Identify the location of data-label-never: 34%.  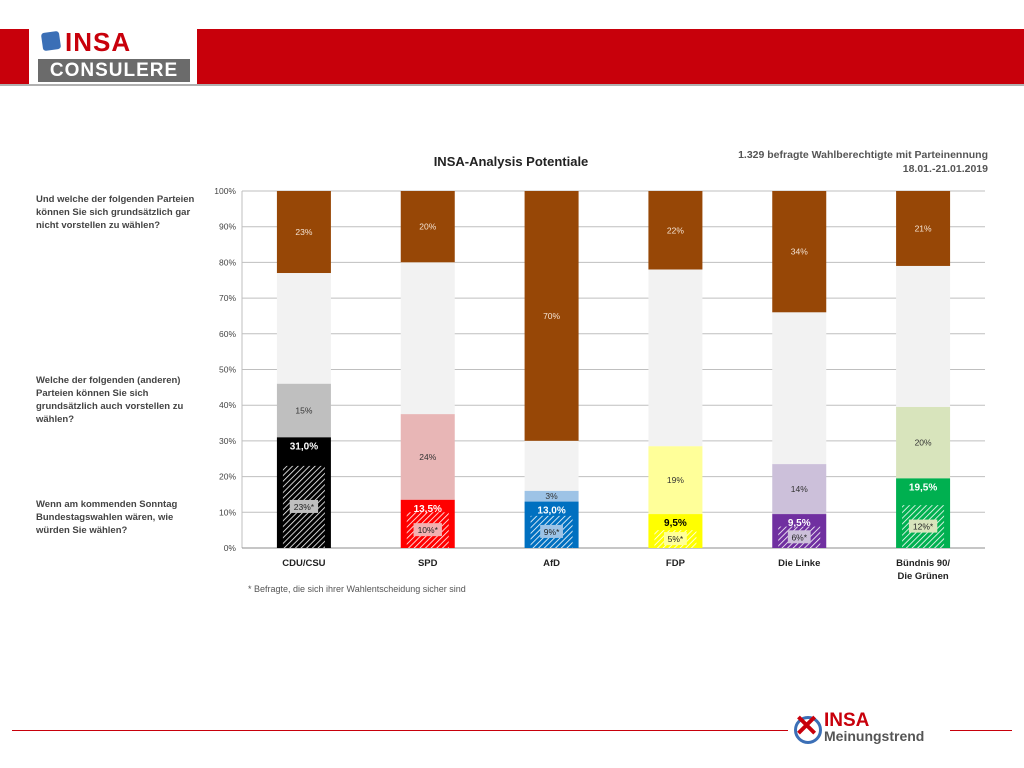
(799, 252).